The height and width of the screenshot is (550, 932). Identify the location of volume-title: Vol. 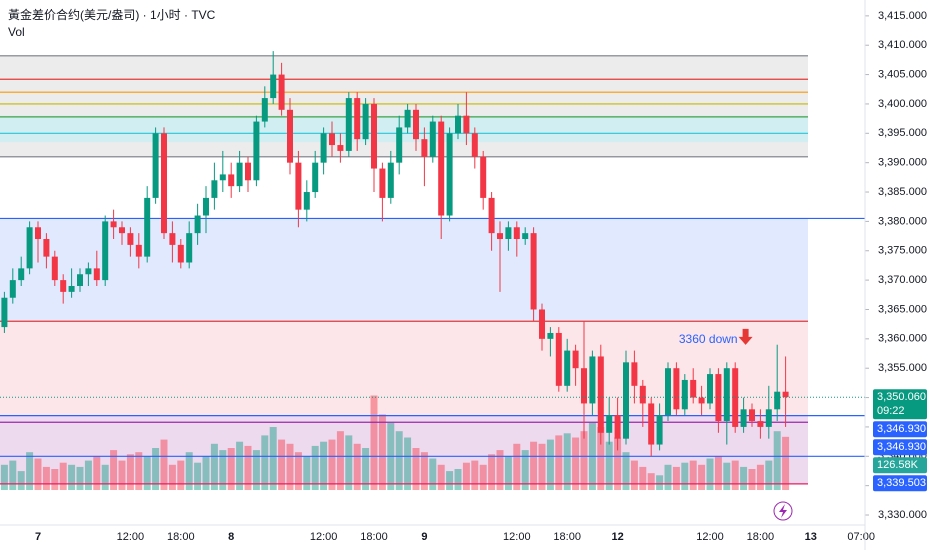
(16, 32).